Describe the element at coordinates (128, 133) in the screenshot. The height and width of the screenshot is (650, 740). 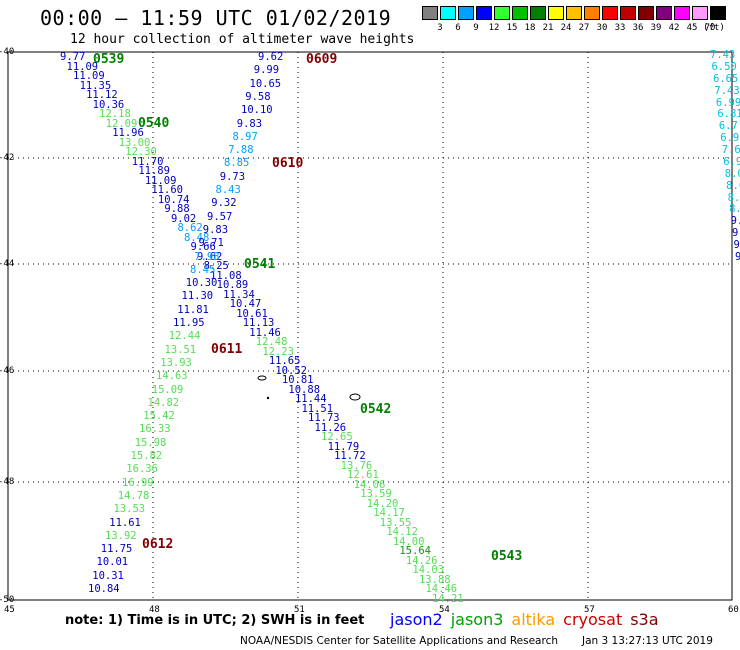
I see `swh-value: 11.96` at that location.